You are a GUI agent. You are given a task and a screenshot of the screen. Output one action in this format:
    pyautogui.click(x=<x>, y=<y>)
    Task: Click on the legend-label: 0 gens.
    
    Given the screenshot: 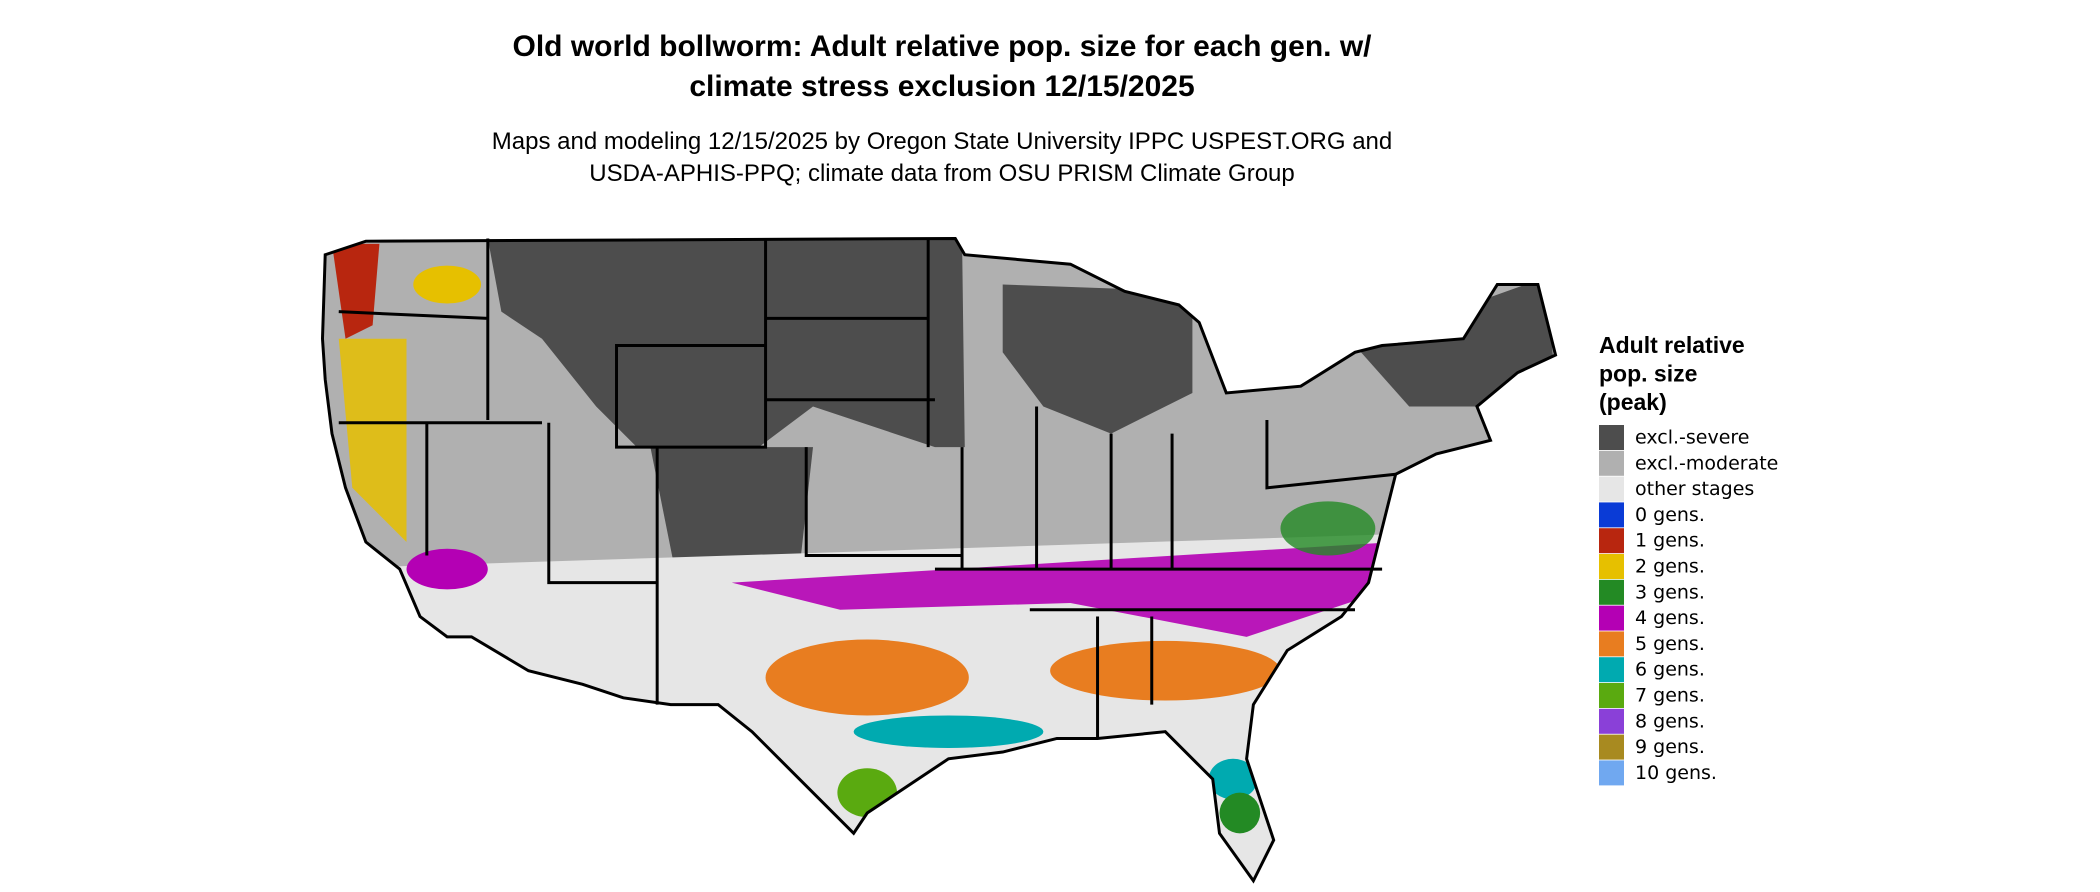 What is the action you would take?
    pyautogui.click(x=1670, y=515)
    